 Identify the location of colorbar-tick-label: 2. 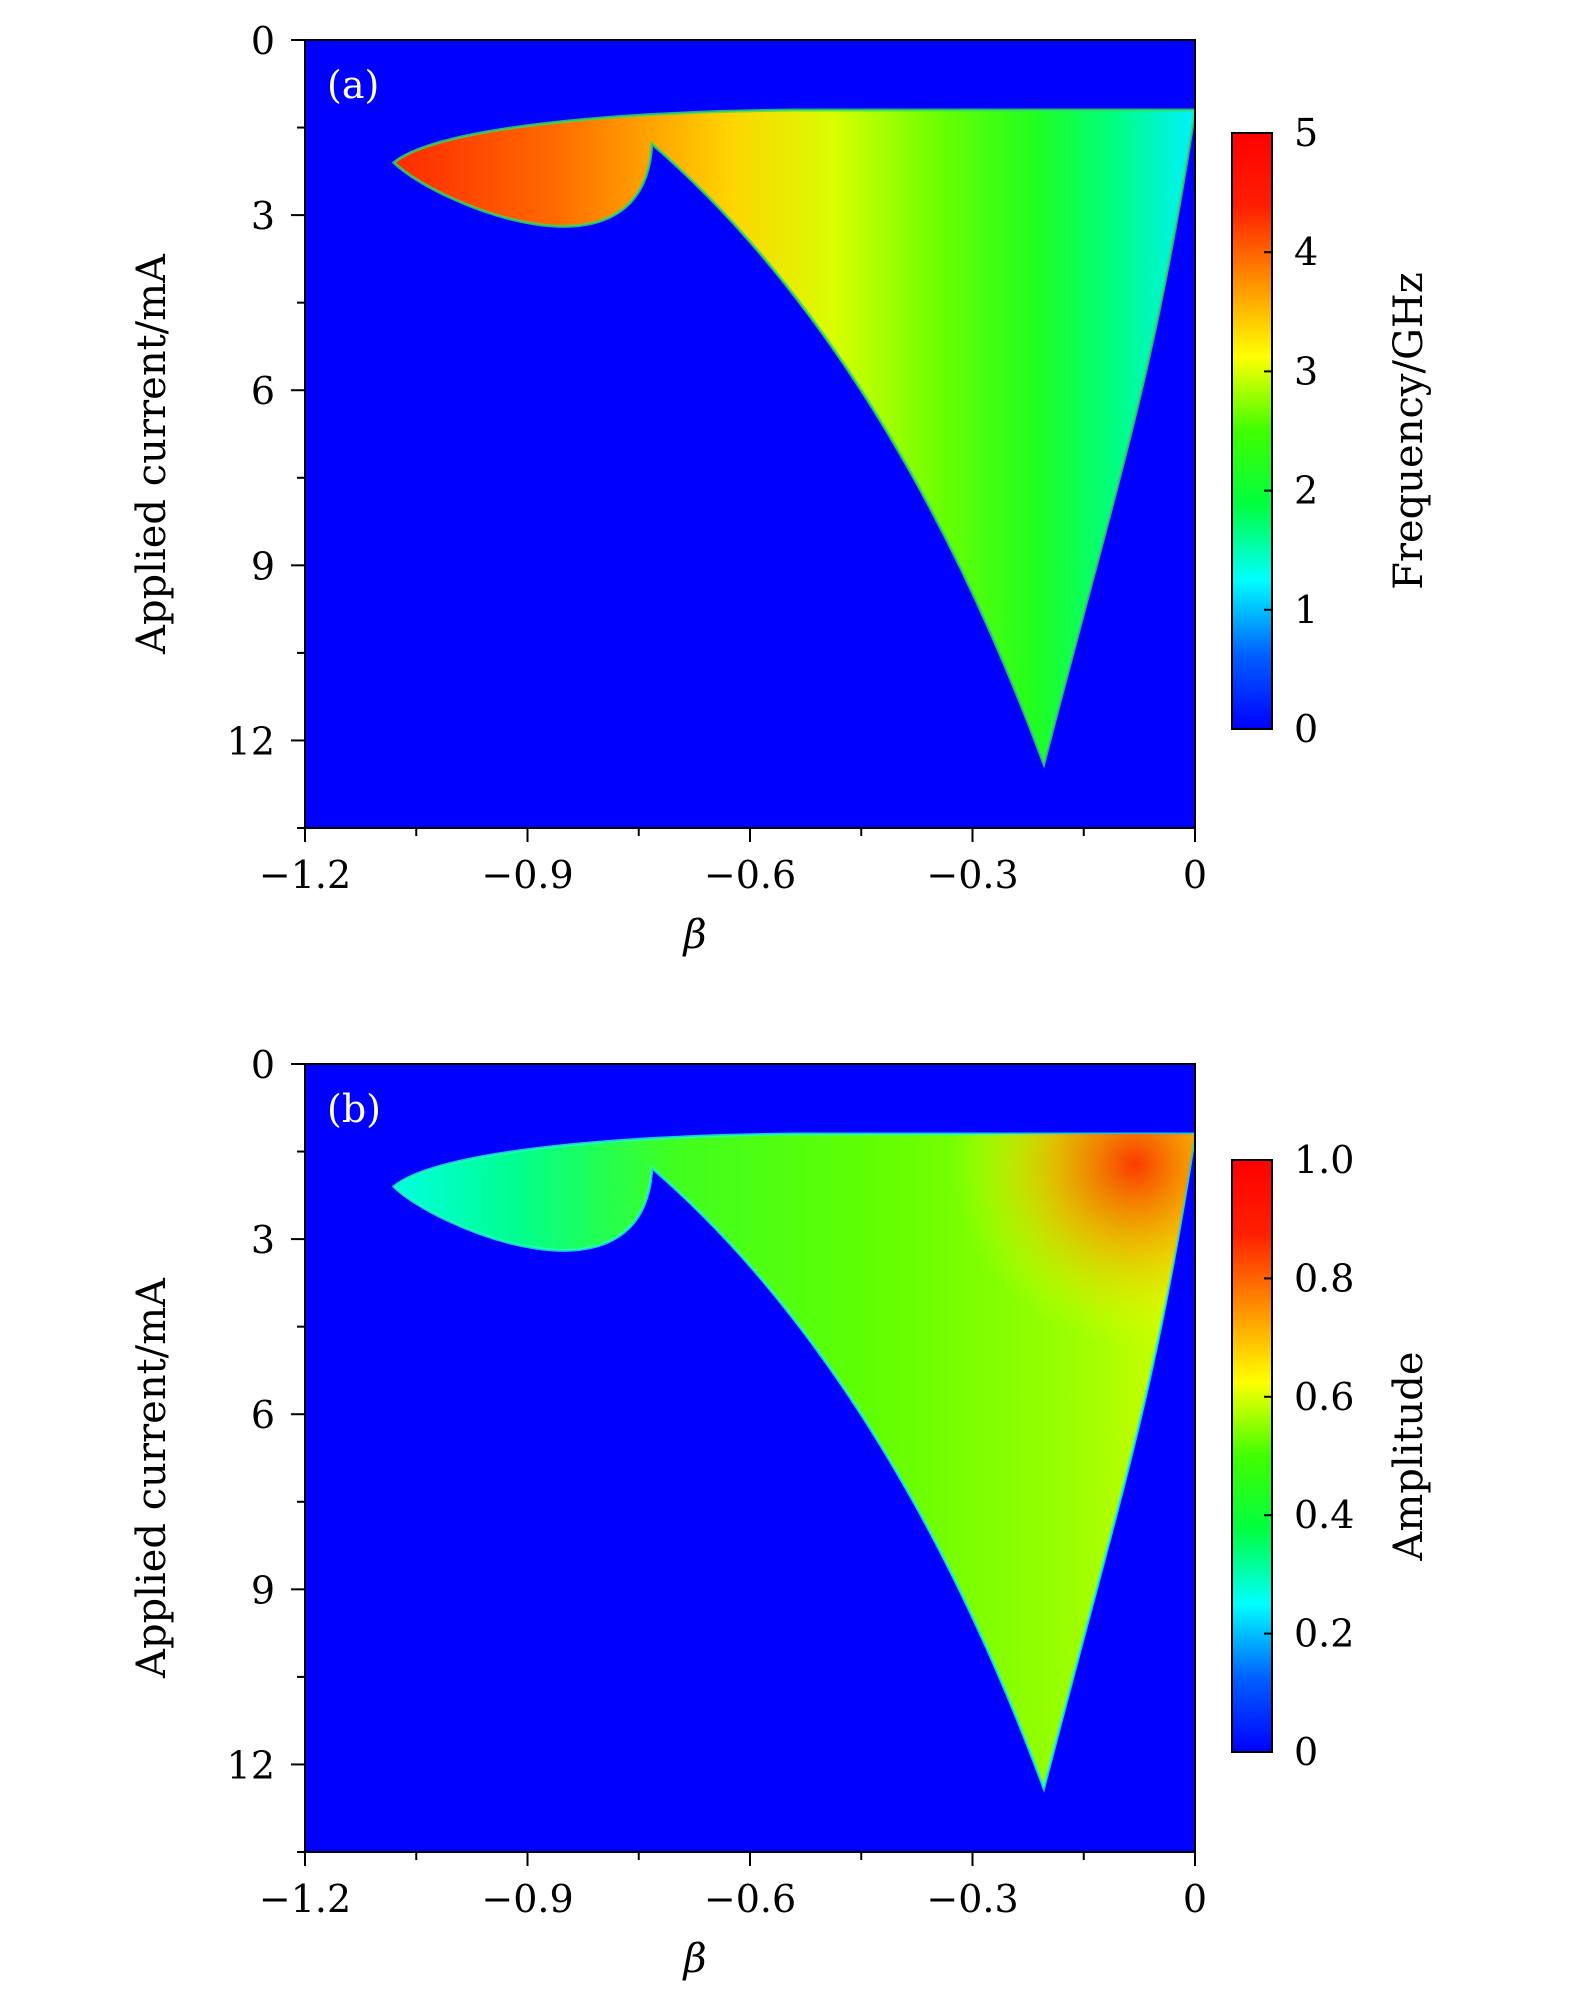
(1306, 491).